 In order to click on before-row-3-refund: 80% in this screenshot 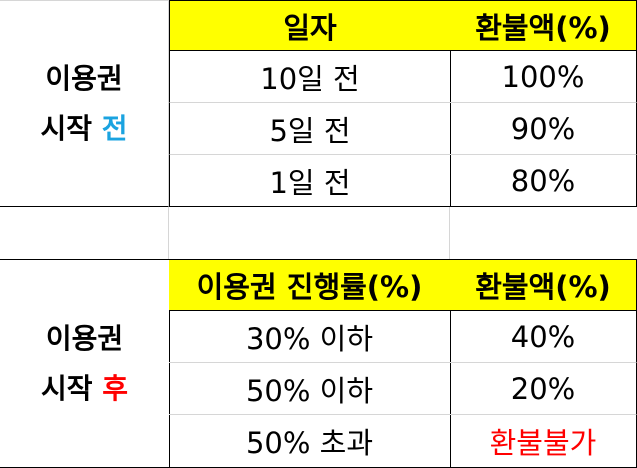, I will do `click(543, 181)`.